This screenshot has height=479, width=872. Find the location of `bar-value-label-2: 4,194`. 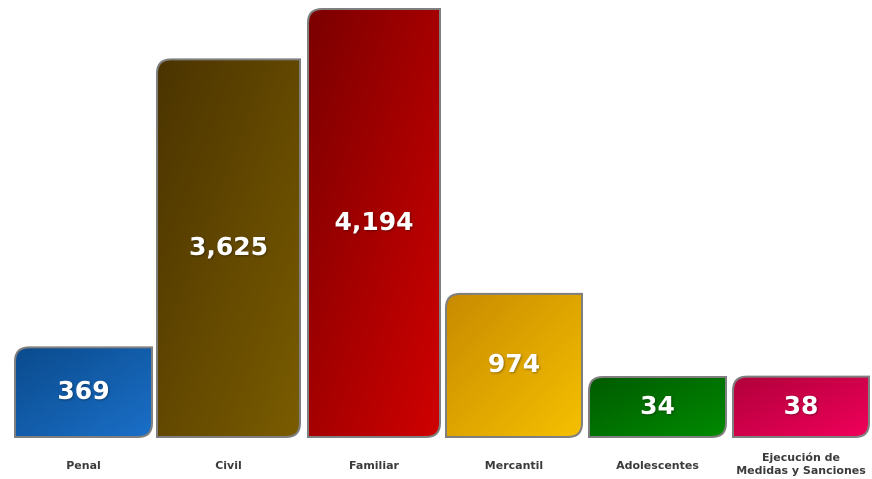

bar-value-label-2: 4,194 is located at coordinates (374, 221).